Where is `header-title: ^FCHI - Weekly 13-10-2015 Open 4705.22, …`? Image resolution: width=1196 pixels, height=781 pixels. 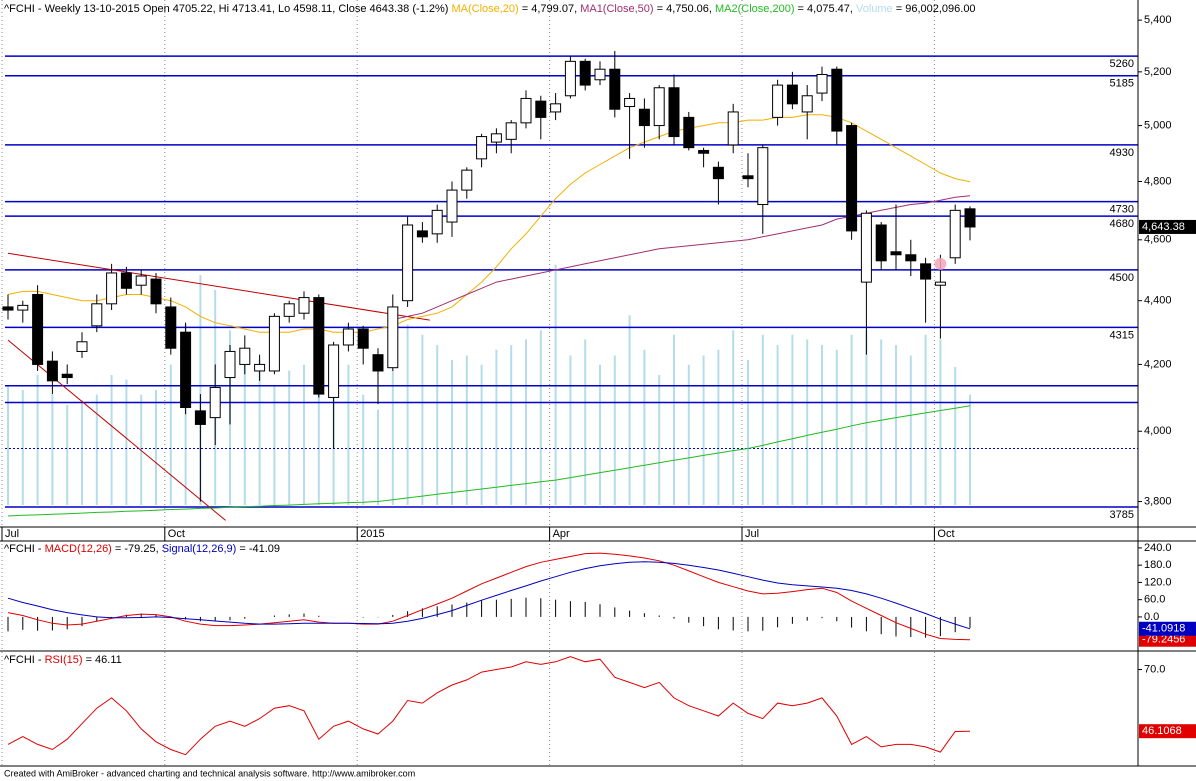 header-title: ^FCHI - Weekly 13-10-2015 Open 4705.22, … is located at coordinates (227, 9).